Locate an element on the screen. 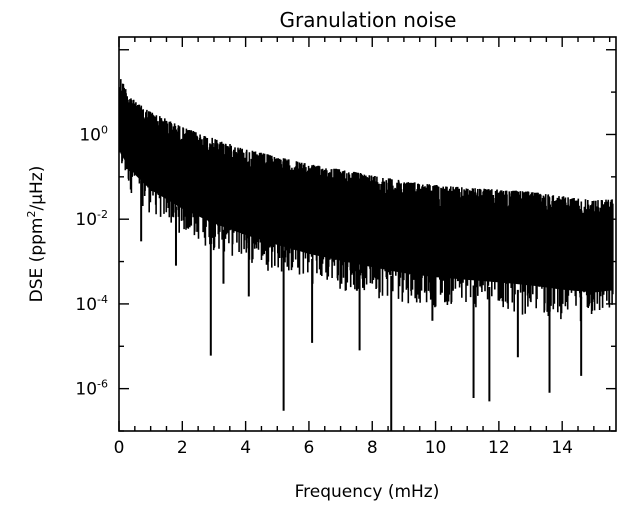  x-tick-label: 4 is located at coordinates (245, 448).